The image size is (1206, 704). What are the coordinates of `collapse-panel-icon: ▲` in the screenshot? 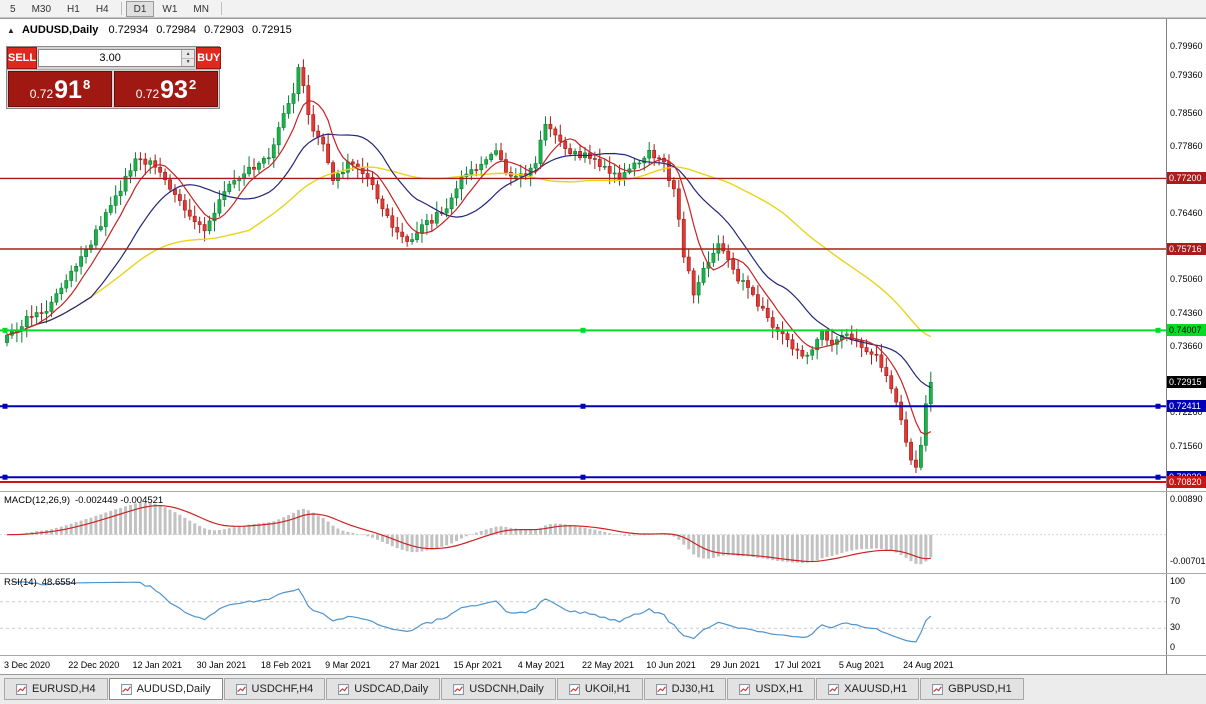 It's located at (11, 30).